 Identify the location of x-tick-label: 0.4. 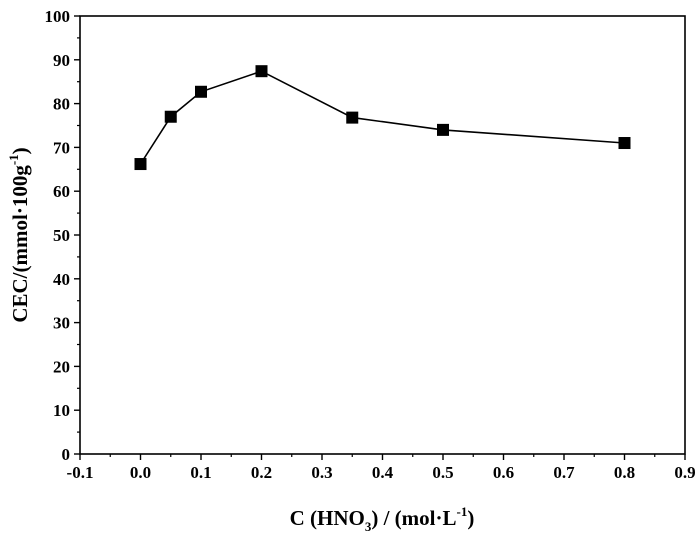
(383, 472).